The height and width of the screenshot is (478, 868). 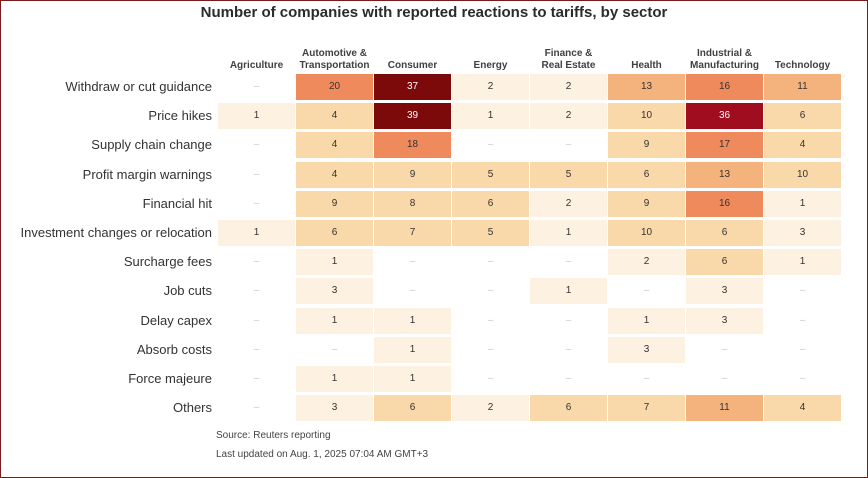 What do you see at coordinates (334, 59) in the screenshot?
I see `column-header-automotive-transportation: Automotive & Transportation` at bounding box center [334, 59].